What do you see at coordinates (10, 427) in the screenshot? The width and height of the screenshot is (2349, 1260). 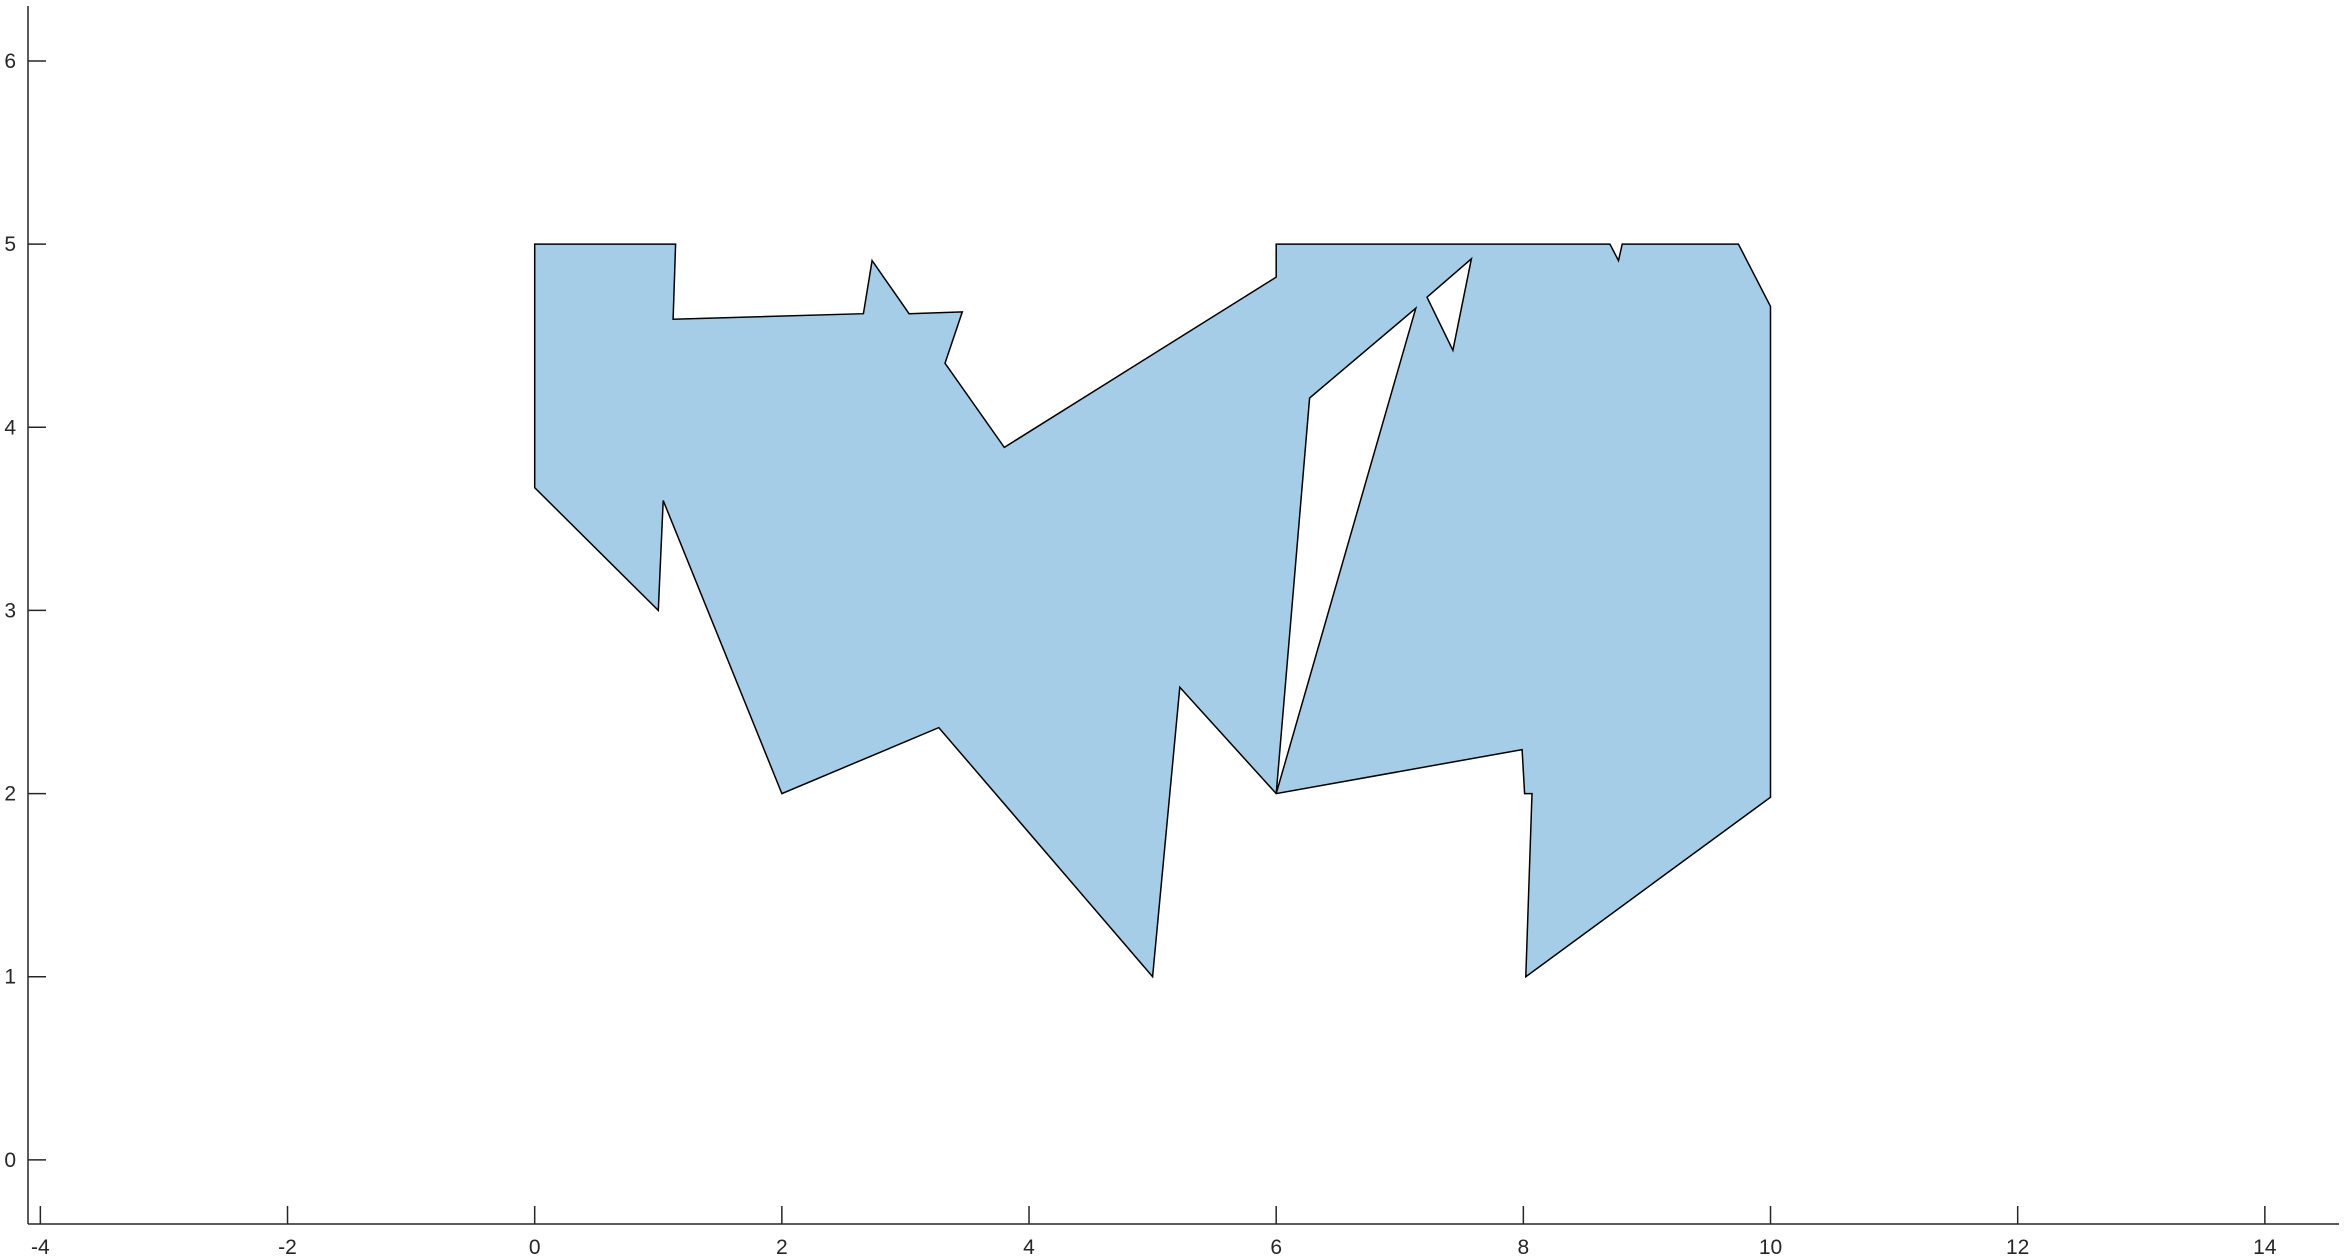 I see `y-tick-label: 4` at bounding box center [10, 427].